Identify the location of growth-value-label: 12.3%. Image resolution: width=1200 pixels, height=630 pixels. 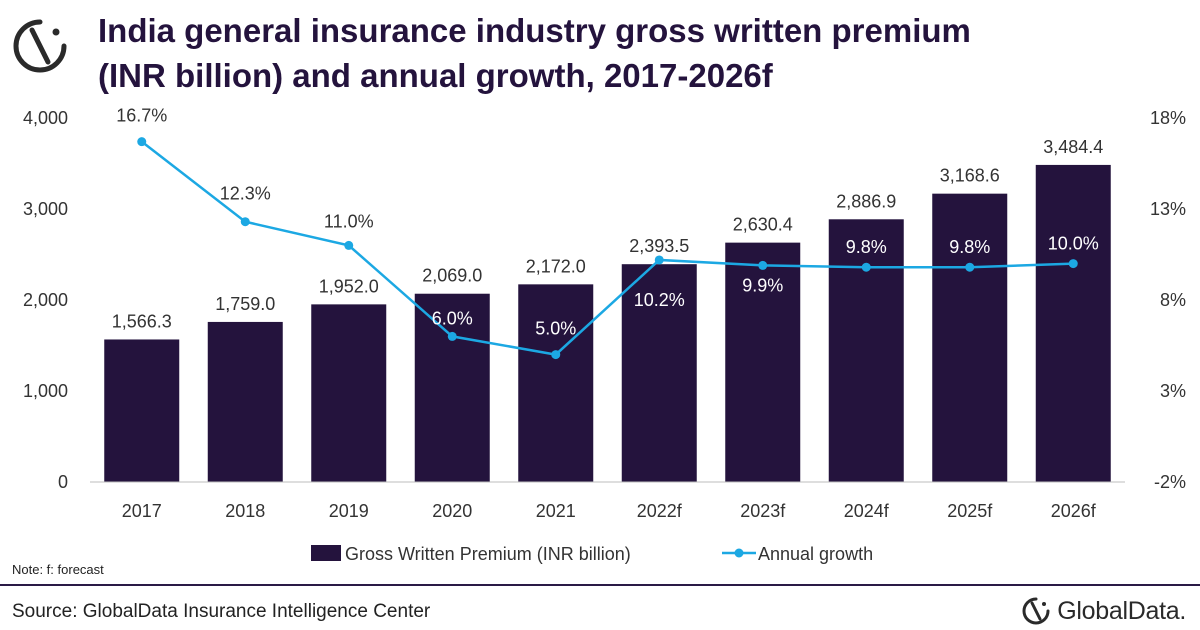
(245, 194).